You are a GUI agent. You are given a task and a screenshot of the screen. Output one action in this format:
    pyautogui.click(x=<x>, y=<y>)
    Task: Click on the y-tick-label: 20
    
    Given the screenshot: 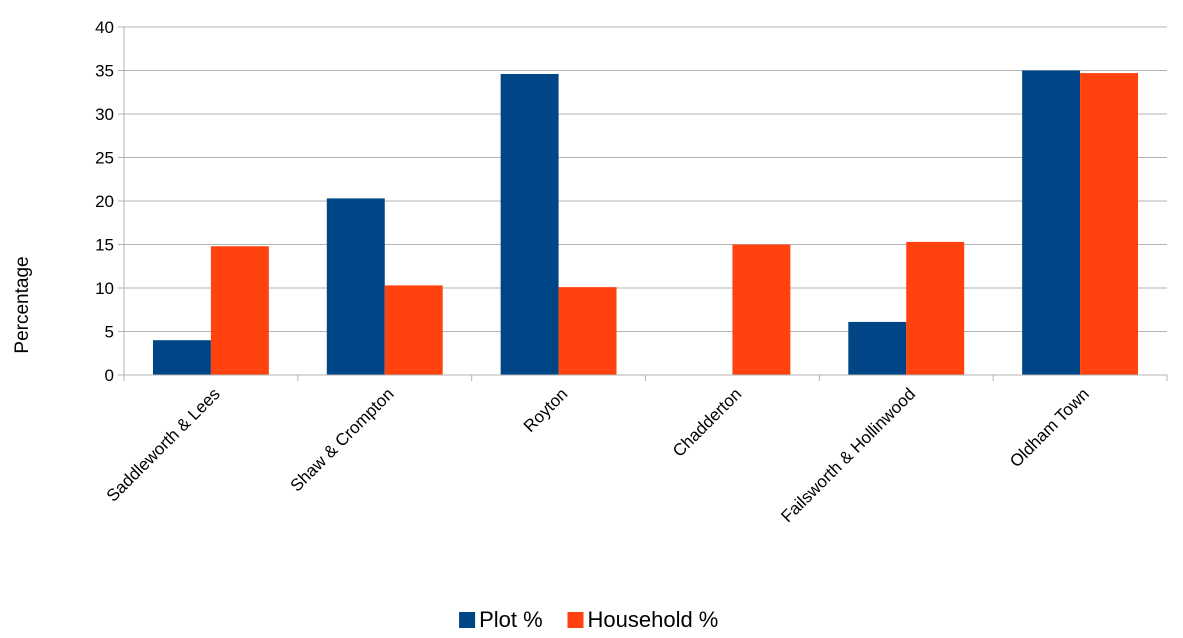 What is the action you would take?
    pyautogui.click(x=104, y=201)
    